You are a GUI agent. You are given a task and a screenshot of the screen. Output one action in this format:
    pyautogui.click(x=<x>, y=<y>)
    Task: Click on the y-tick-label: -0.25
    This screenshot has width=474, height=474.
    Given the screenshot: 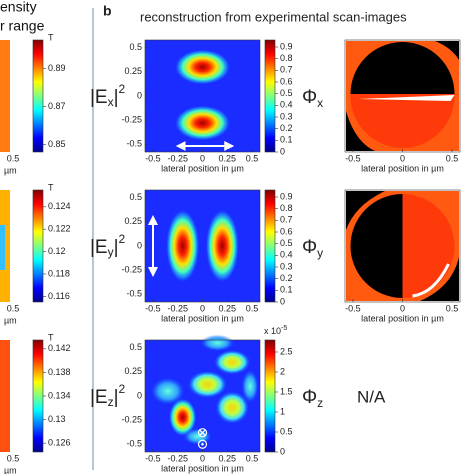 What is the action you would take?
    pyautogui.click(x=131, y=120)
    